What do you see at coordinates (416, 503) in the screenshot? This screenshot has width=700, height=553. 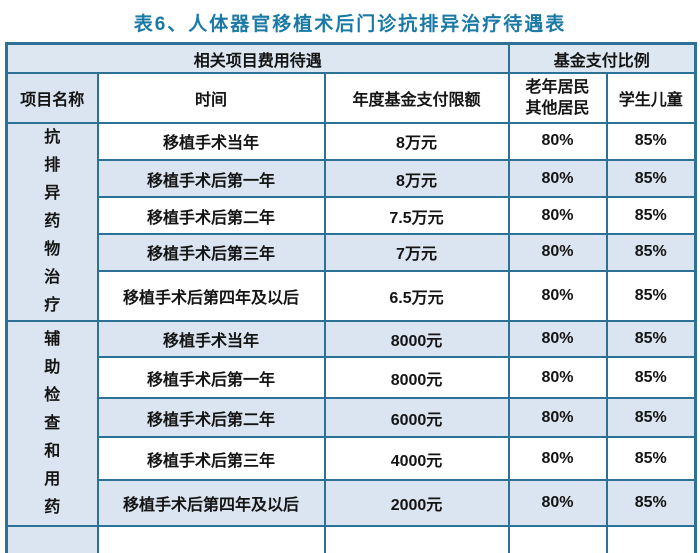 I see `limit-cell: 2000元` at bounding box center [416, 503].